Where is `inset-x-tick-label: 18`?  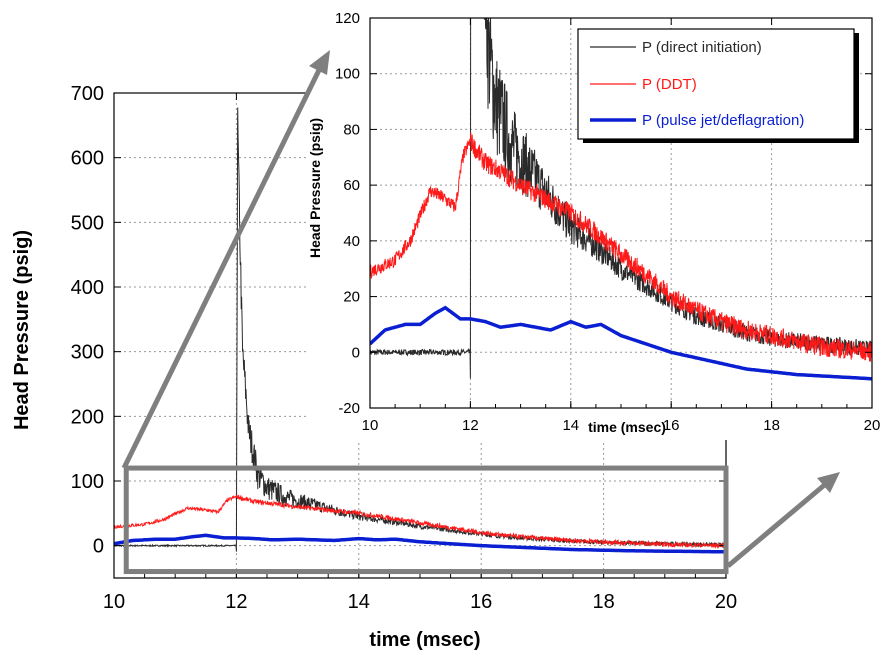
inset-x-tick-label: 18 is located at coordinates (771, 425).